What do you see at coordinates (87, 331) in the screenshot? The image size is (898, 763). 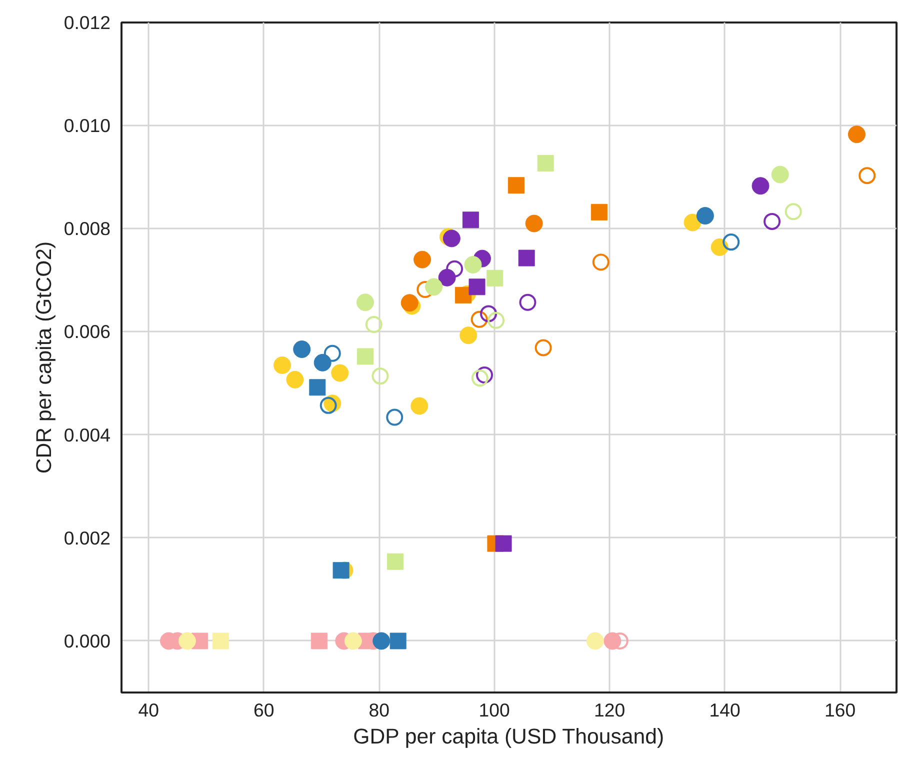 I see `y-tick-label: 0.006` at bounding box center [87, 331].